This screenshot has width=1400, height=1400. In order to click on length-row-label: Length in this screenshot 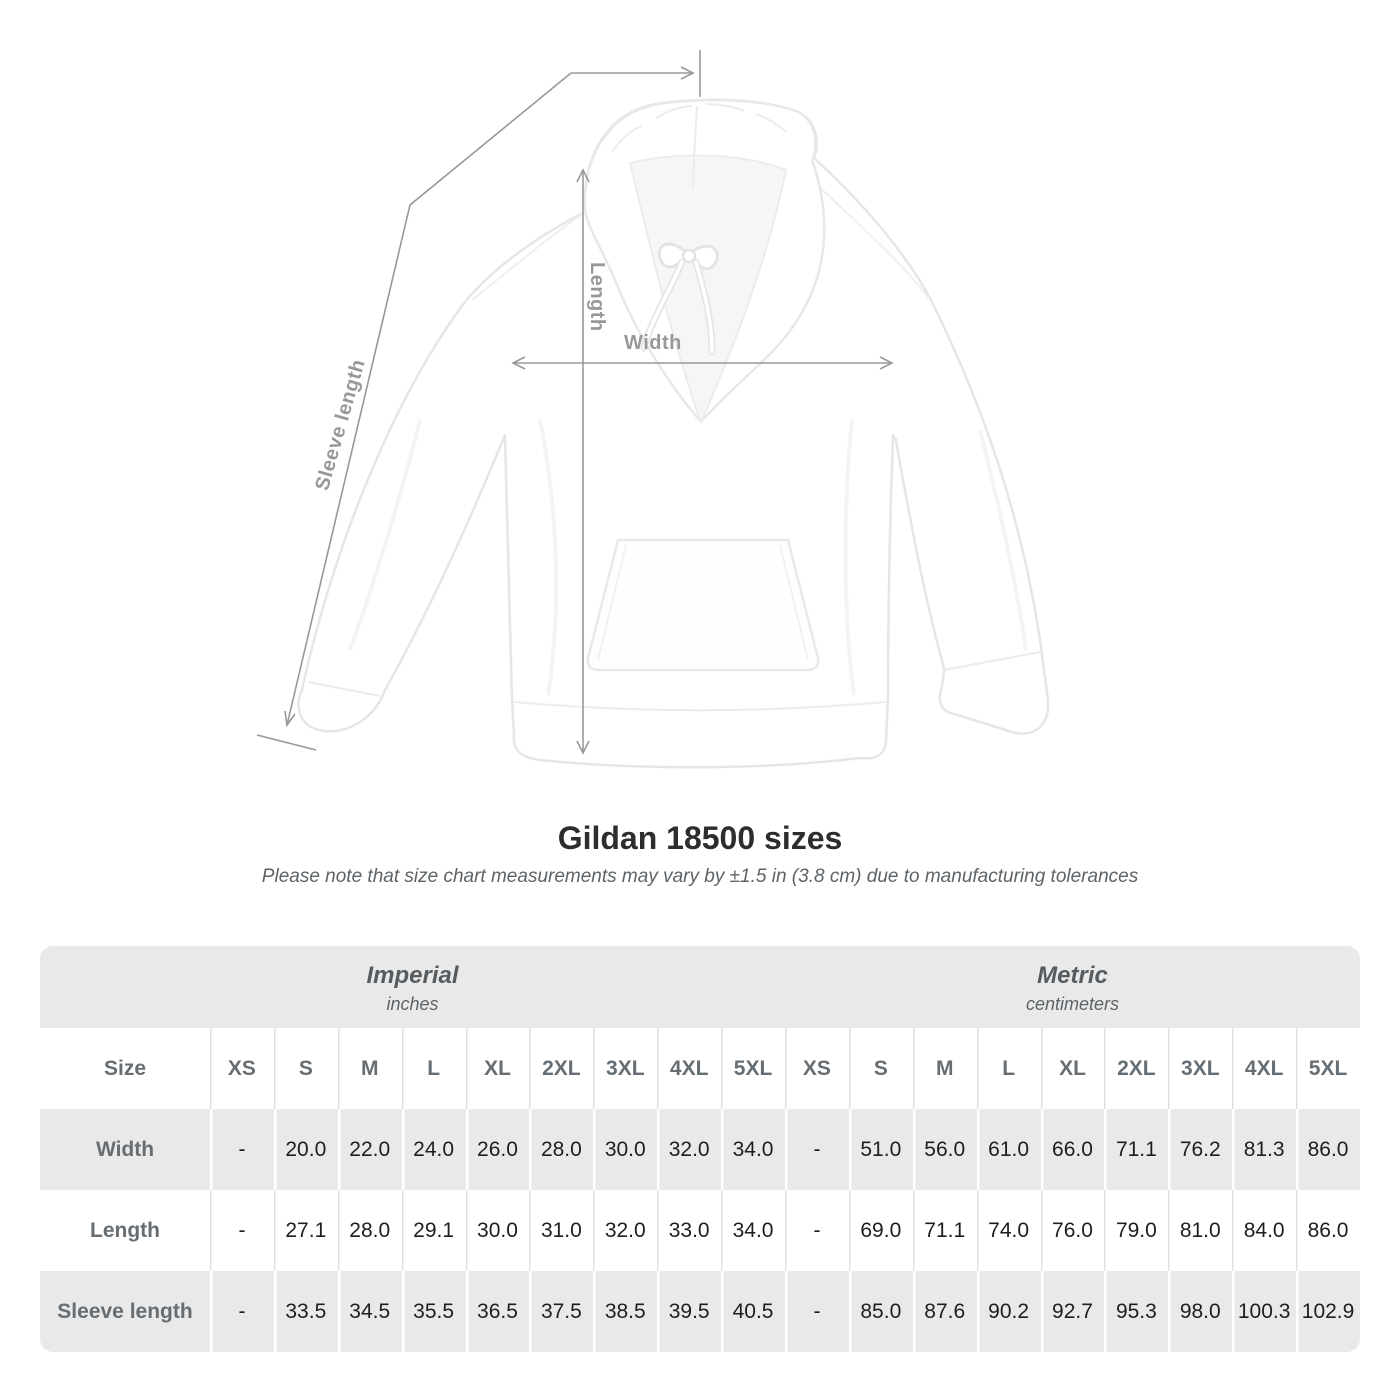, I will do `click(125, 1230)`.